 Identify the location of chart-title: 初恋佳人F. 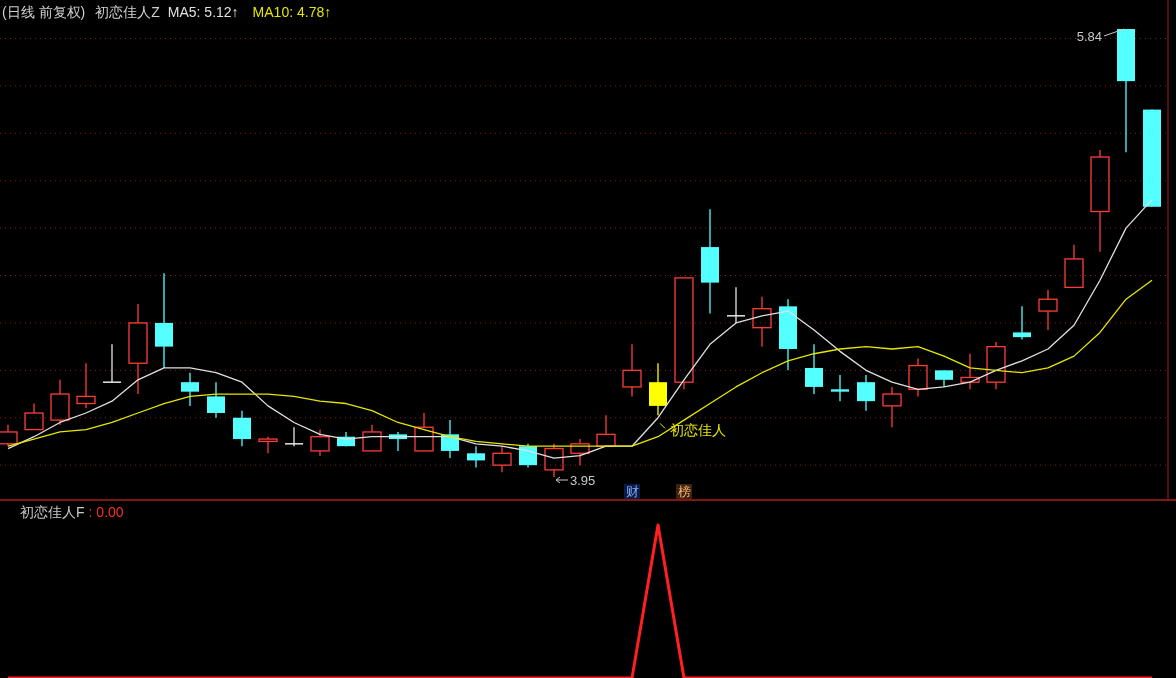
(52, 512).